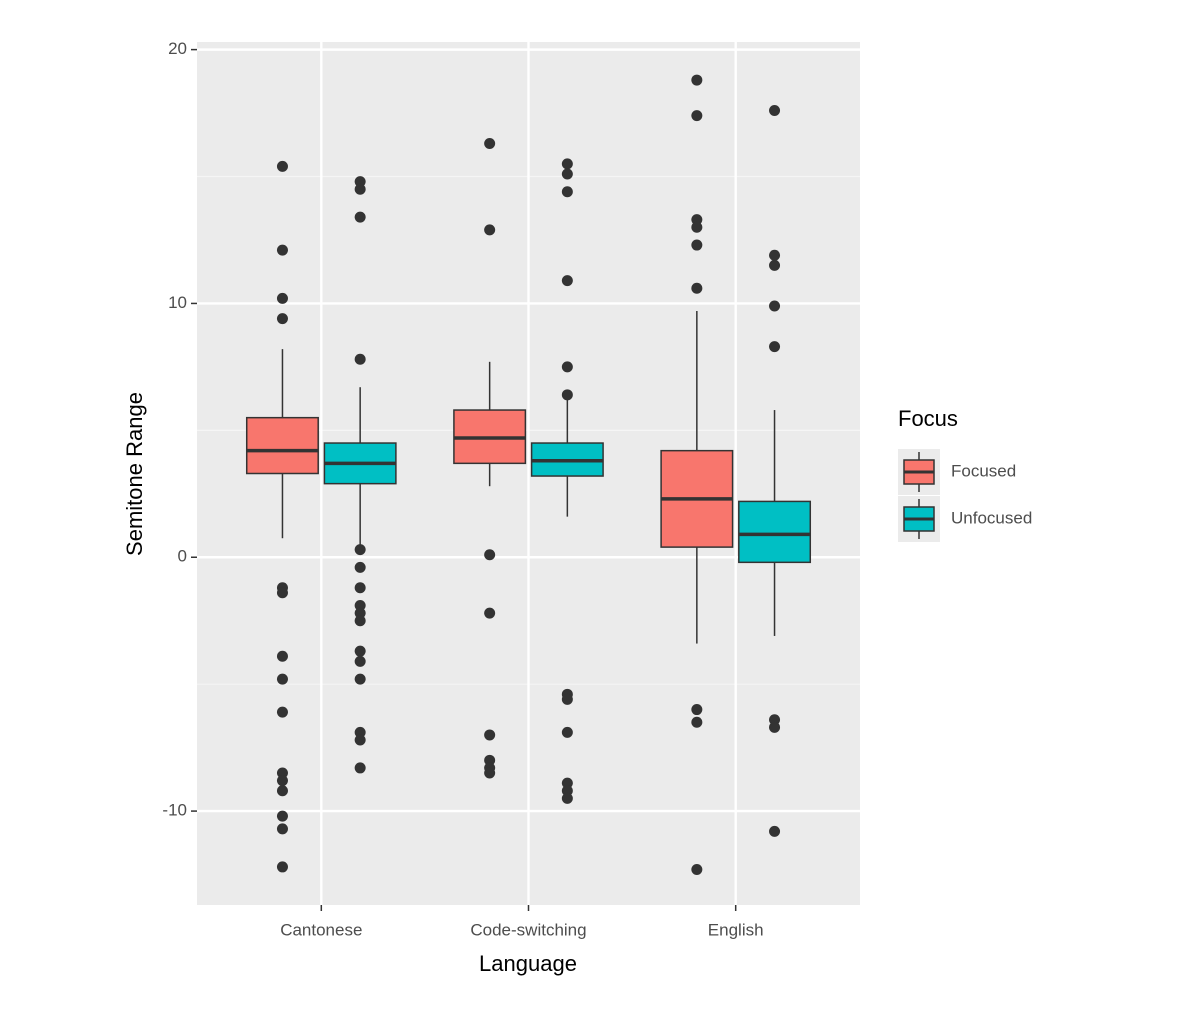 Image resolution: width=1200 pixels, height=1020 pixels. What do you see at coordinates (321, 929) in the screenshot?
I see `x-tick-label: Cantonese` at bounding box center [321, 929].